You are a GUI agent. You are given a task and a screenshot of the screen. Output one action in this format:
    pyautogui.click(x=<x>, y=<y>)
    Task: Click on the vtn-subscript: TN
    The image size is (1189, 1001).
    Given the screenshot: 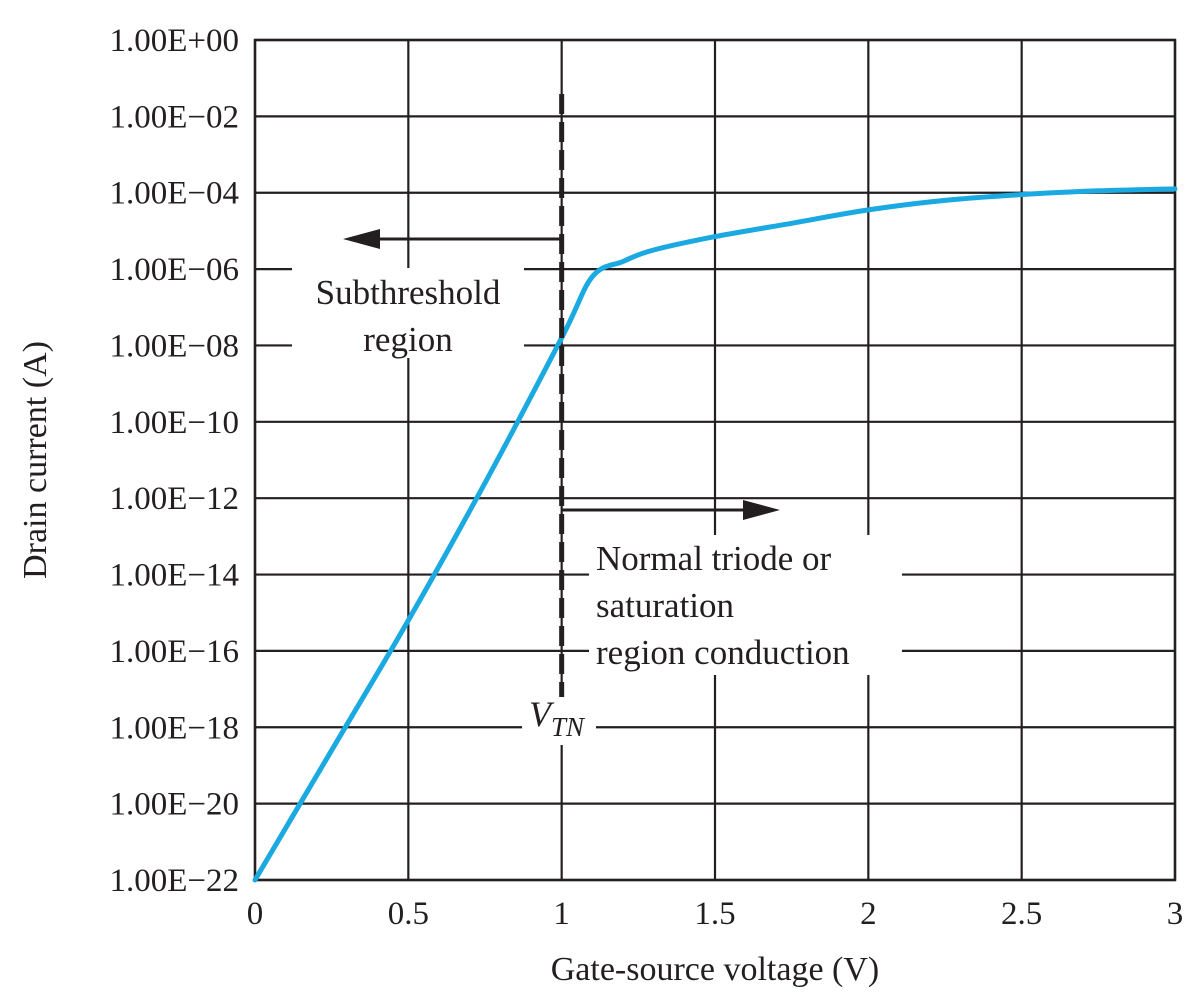 What is the action you would take?
    pyautogui.click(x=568, y=727)
    